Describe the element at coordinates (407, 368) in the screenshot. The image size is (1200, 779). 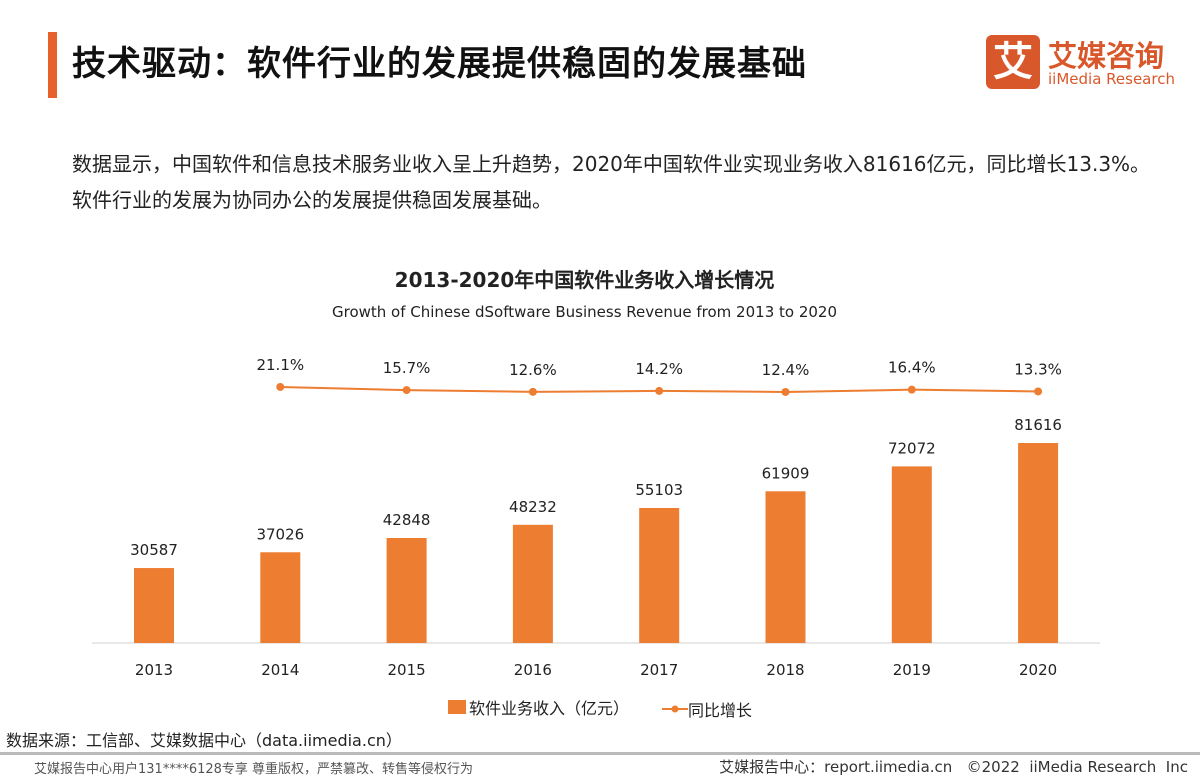
I see `growth-label: 15.7%` at that location.